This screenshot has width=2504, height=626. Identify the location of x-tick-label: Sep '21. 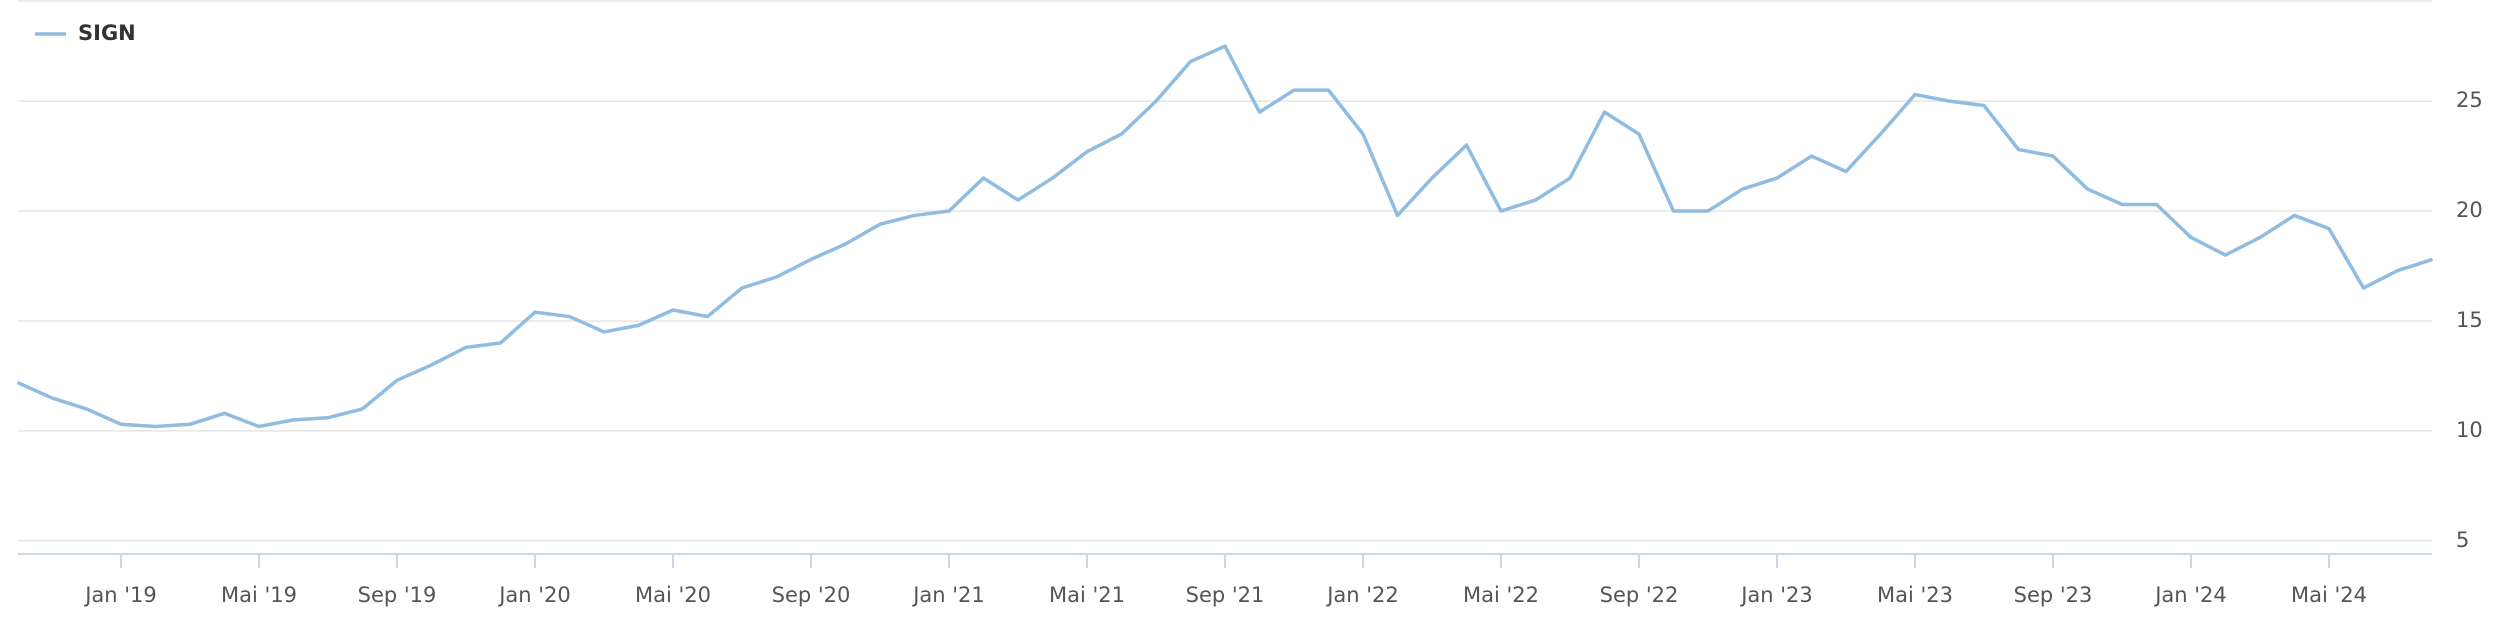
(1225, 595).